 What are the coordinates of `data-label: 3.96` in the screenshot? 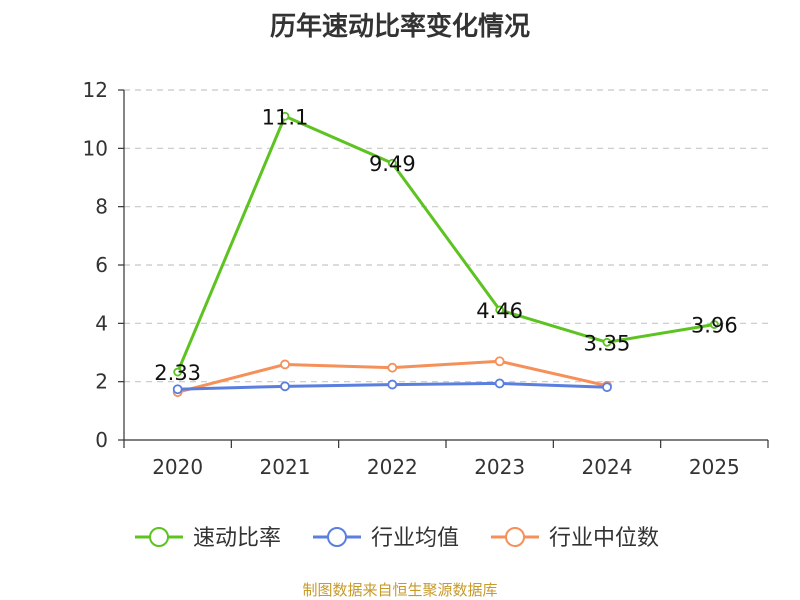 It's located at (714, 326).